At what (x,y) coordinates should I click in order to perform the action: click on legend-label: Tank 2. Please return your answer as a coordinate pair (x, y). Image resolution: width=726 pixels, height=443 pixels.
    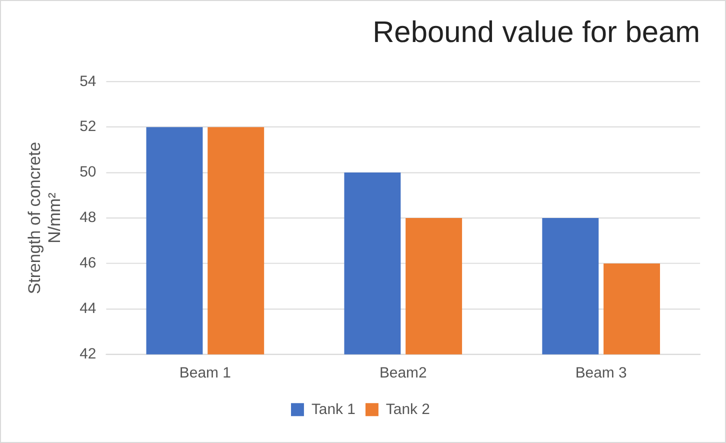
    Looking at the image, I should click on (408, 409).